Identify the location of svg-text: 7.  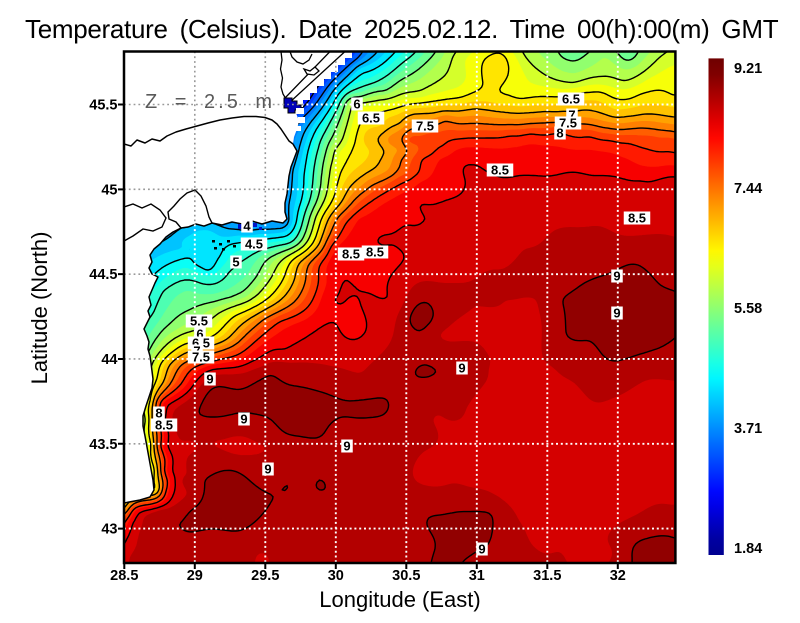
(571, 115).